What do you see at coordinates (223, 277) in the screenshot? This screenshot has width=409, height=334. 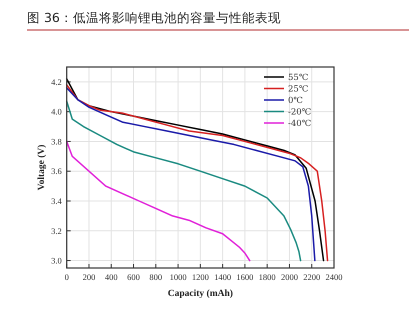 I see `x-tick-label: 1400` at bounding box center [223, 277].